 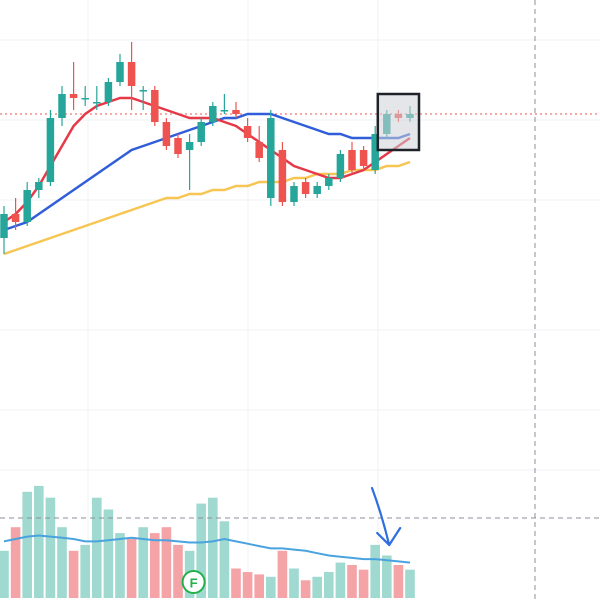 I want to click on highlight-box, so click(x=398, y=122).